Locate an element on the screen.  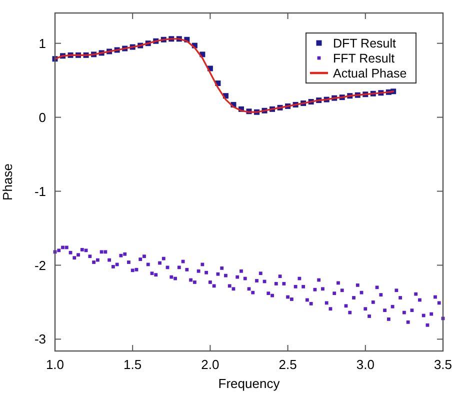
x-tick-label: 3.5 is located at coordinates (443, 364).